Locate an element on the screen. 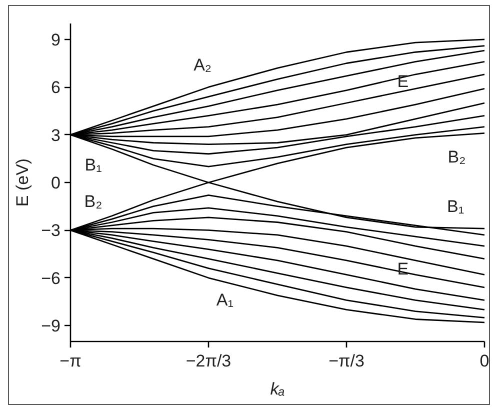 Image resolution: width=495 pixels, height=407 pixels. x-tick-label: −2π/3 is located at coordinates (209, 361).